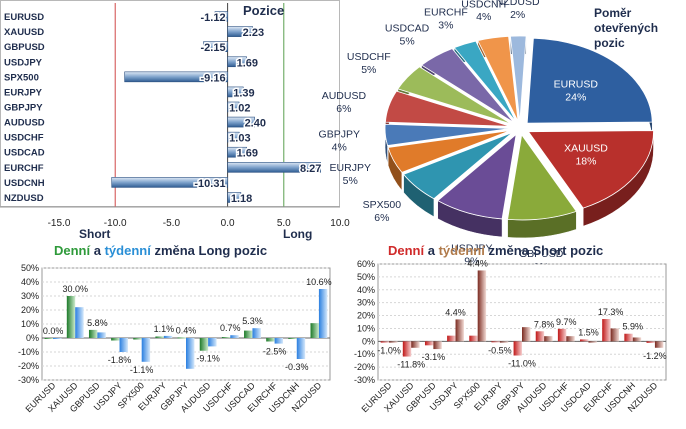  I want to click on pie-title-line1: Poměr, so click(613, 13).